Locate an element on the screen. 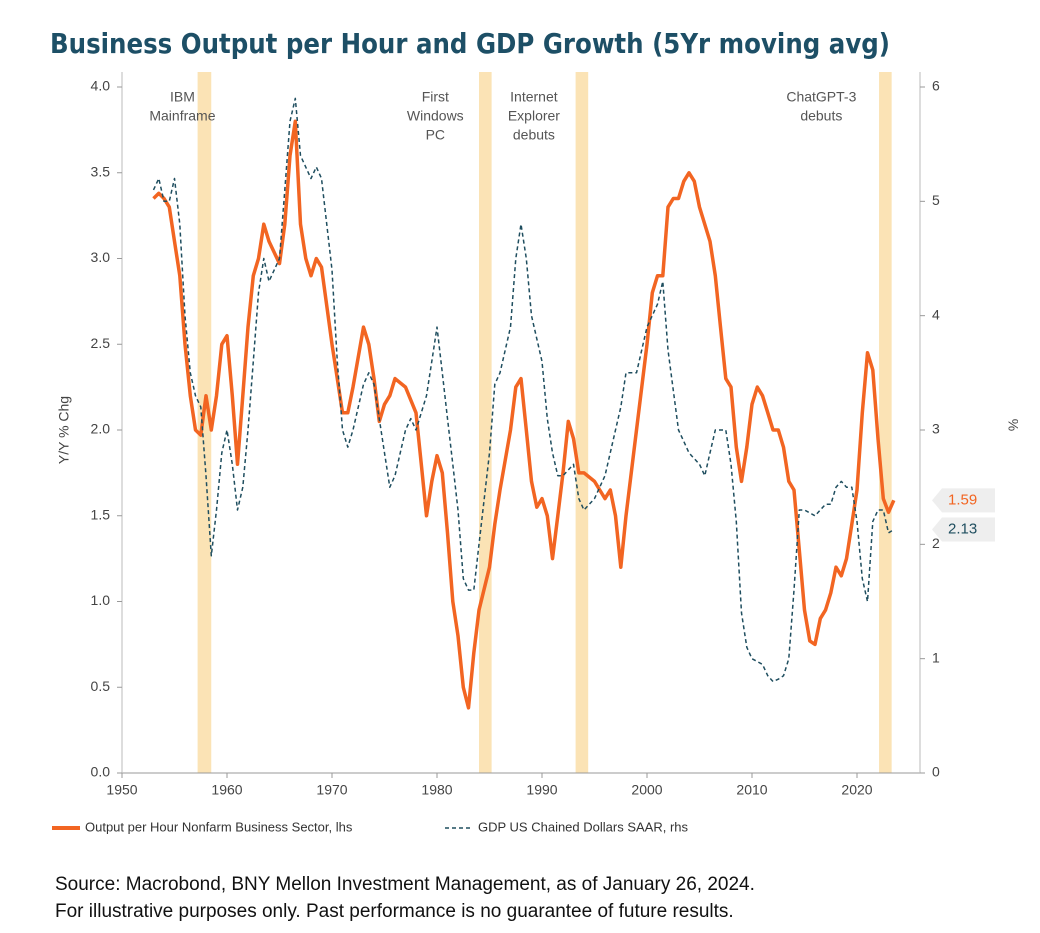  event-label: Explorer is located at coordinates (534, 116).